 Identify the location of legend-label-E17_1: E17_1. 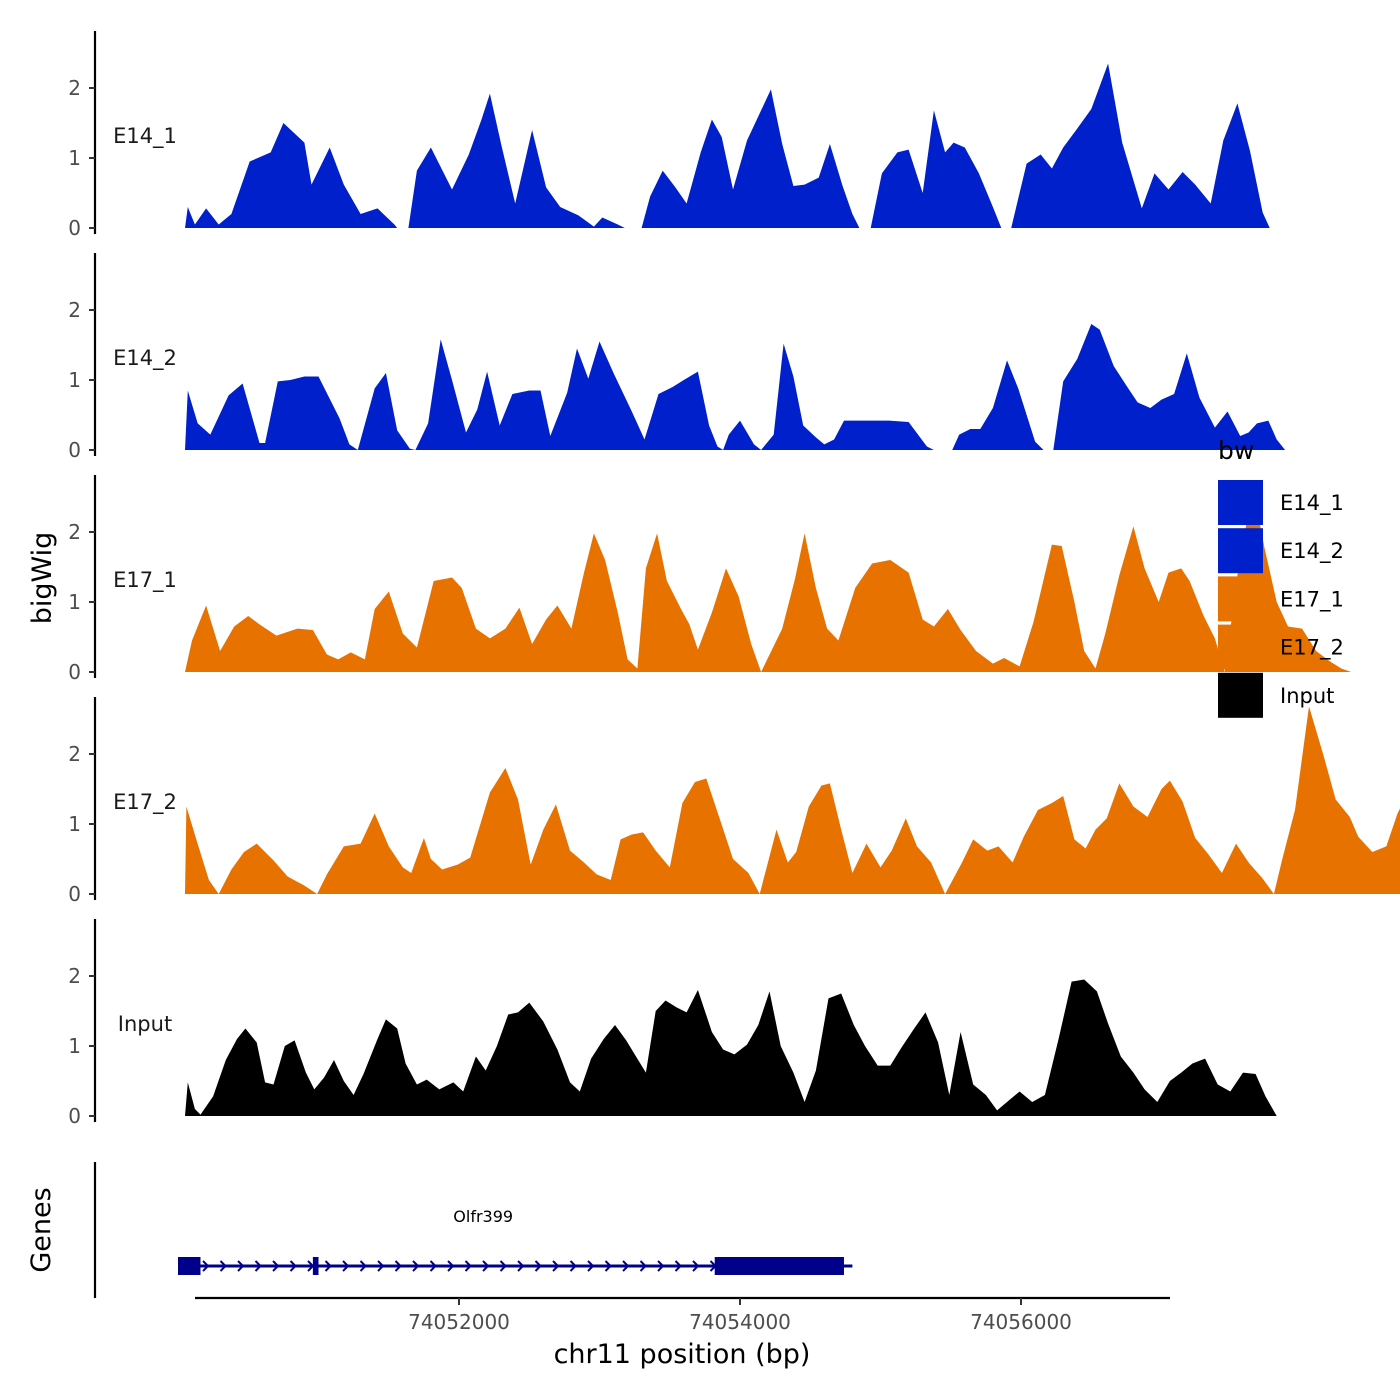
(1312, 599).